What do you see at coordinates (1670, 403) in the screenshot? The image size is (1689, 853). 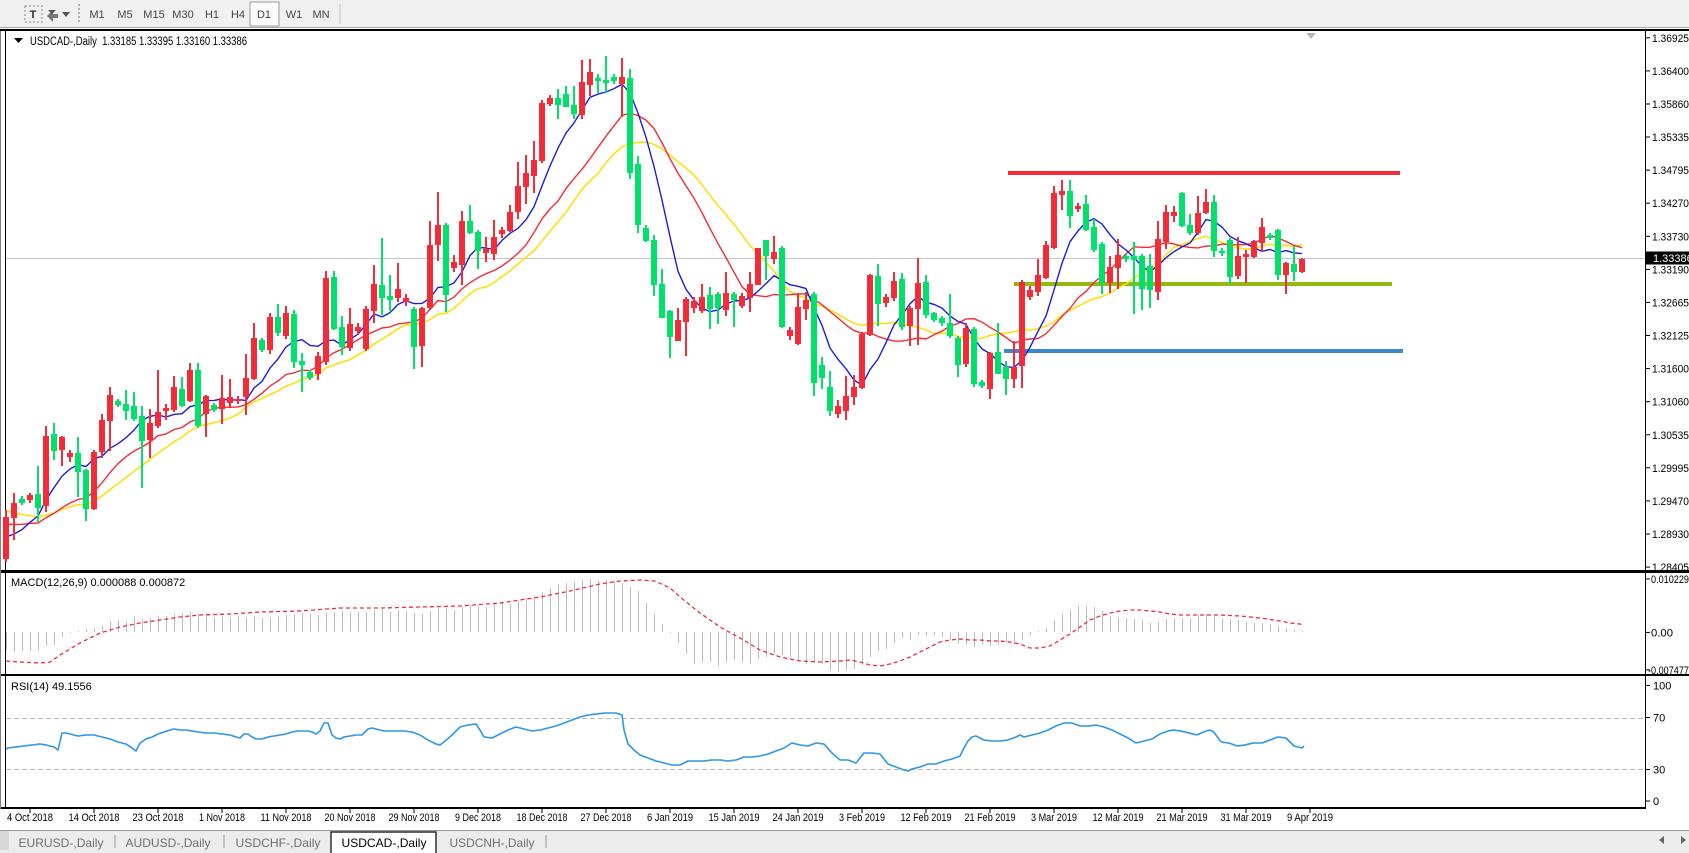 I see `svg-text: 1.31060` at bounding box center [1670, 403].